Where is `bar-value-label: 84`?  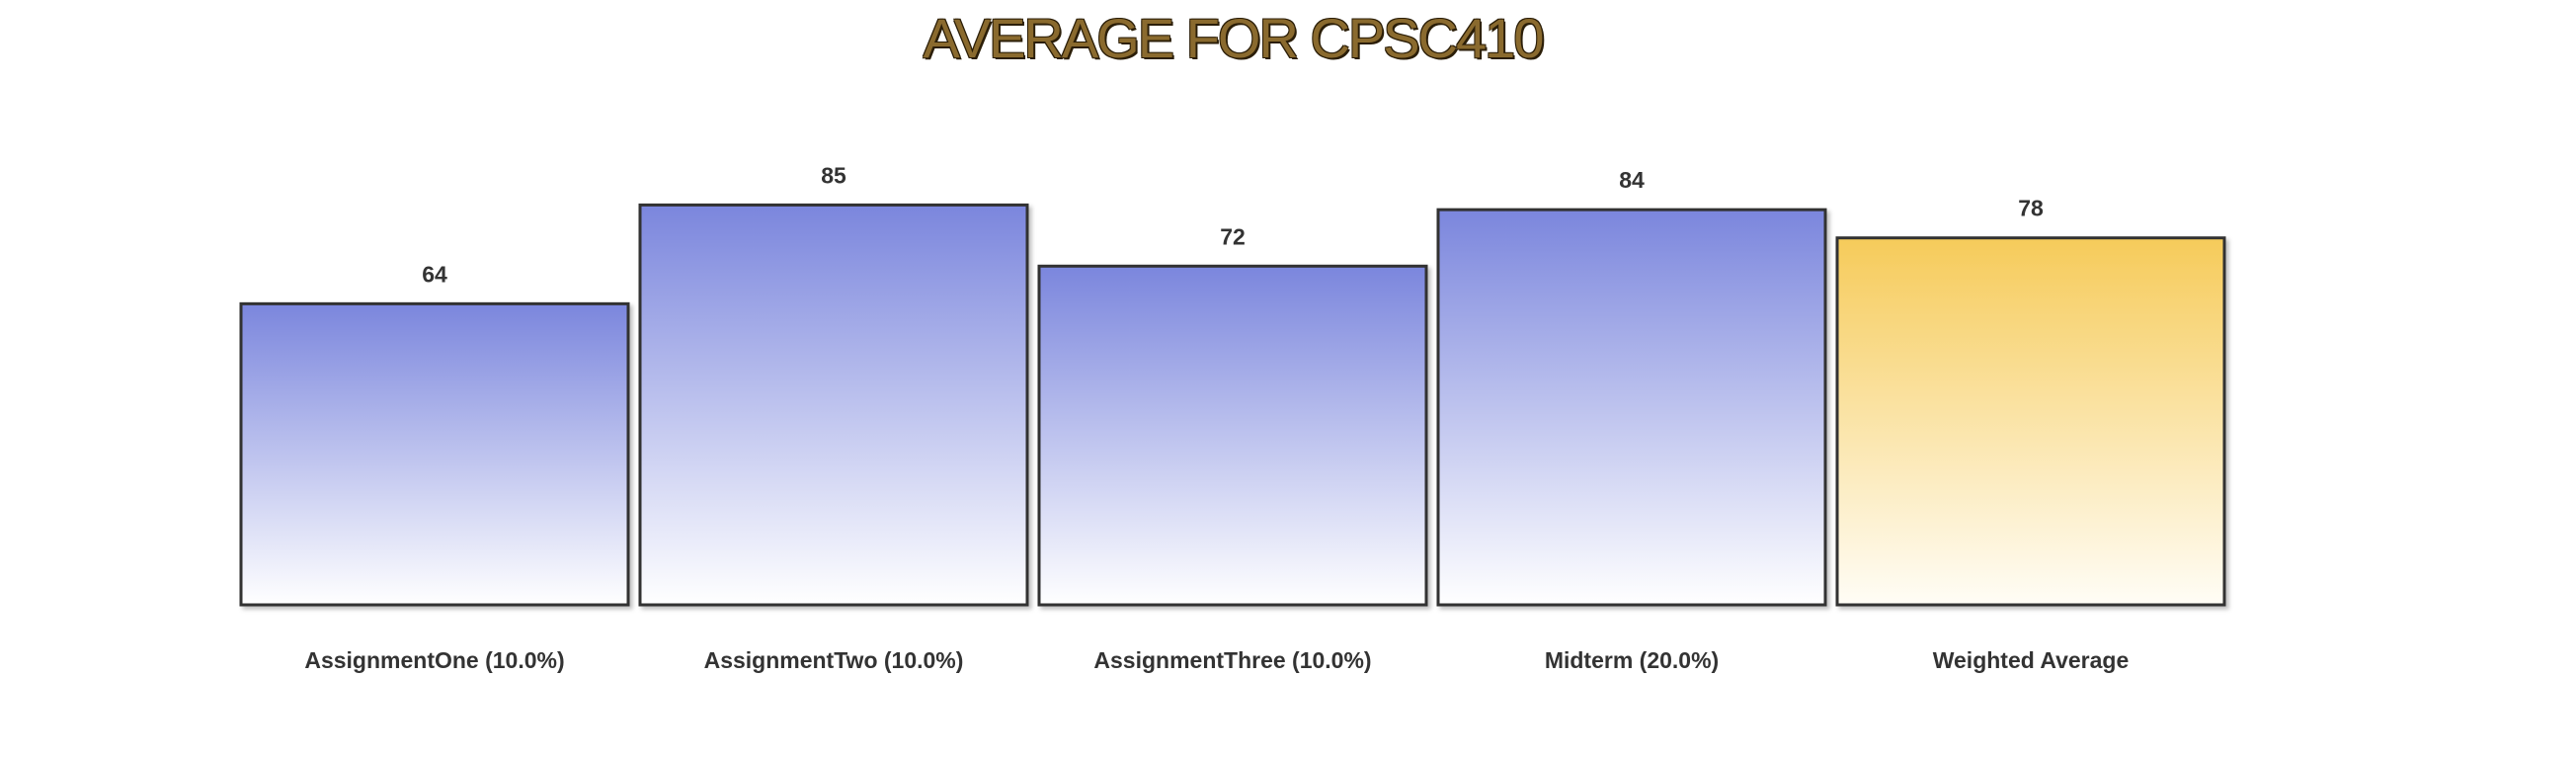 bar-value-label: 84 is located at coordinates (1632, 180).